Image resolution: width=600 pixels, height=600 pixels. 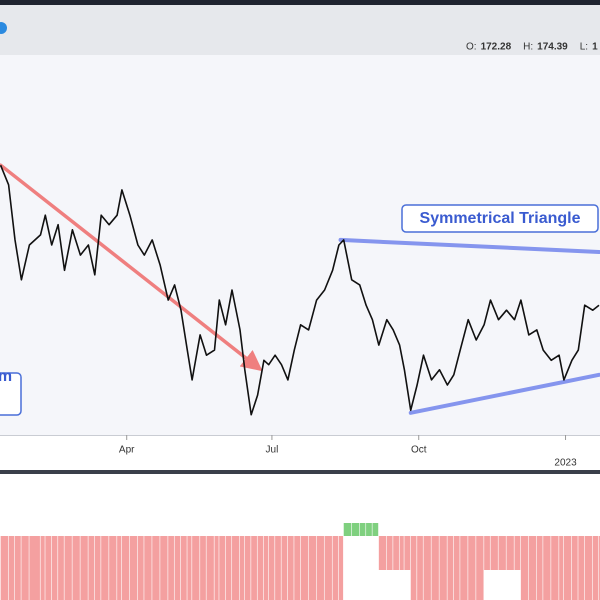 I want to click on header, so click(x=300, y=30).